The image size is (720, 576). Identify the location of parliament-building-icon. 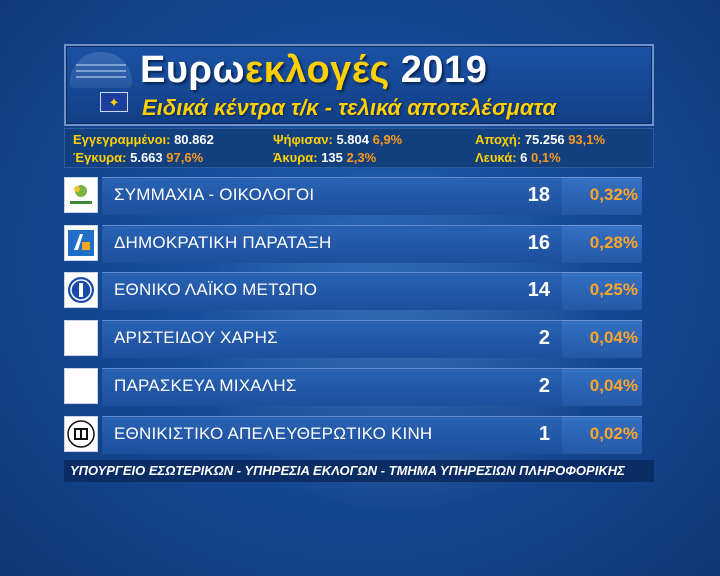
(101, 70).